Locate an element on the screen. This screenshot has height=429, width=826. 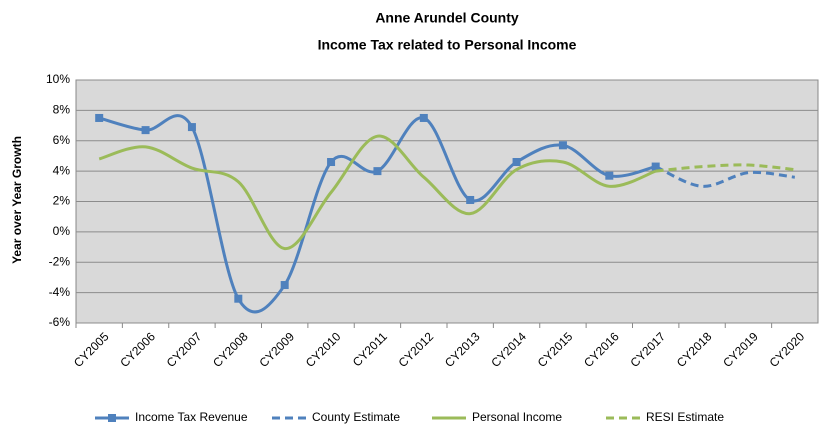
x-tick-label: CY2020 is located at coordinates (787, 349).